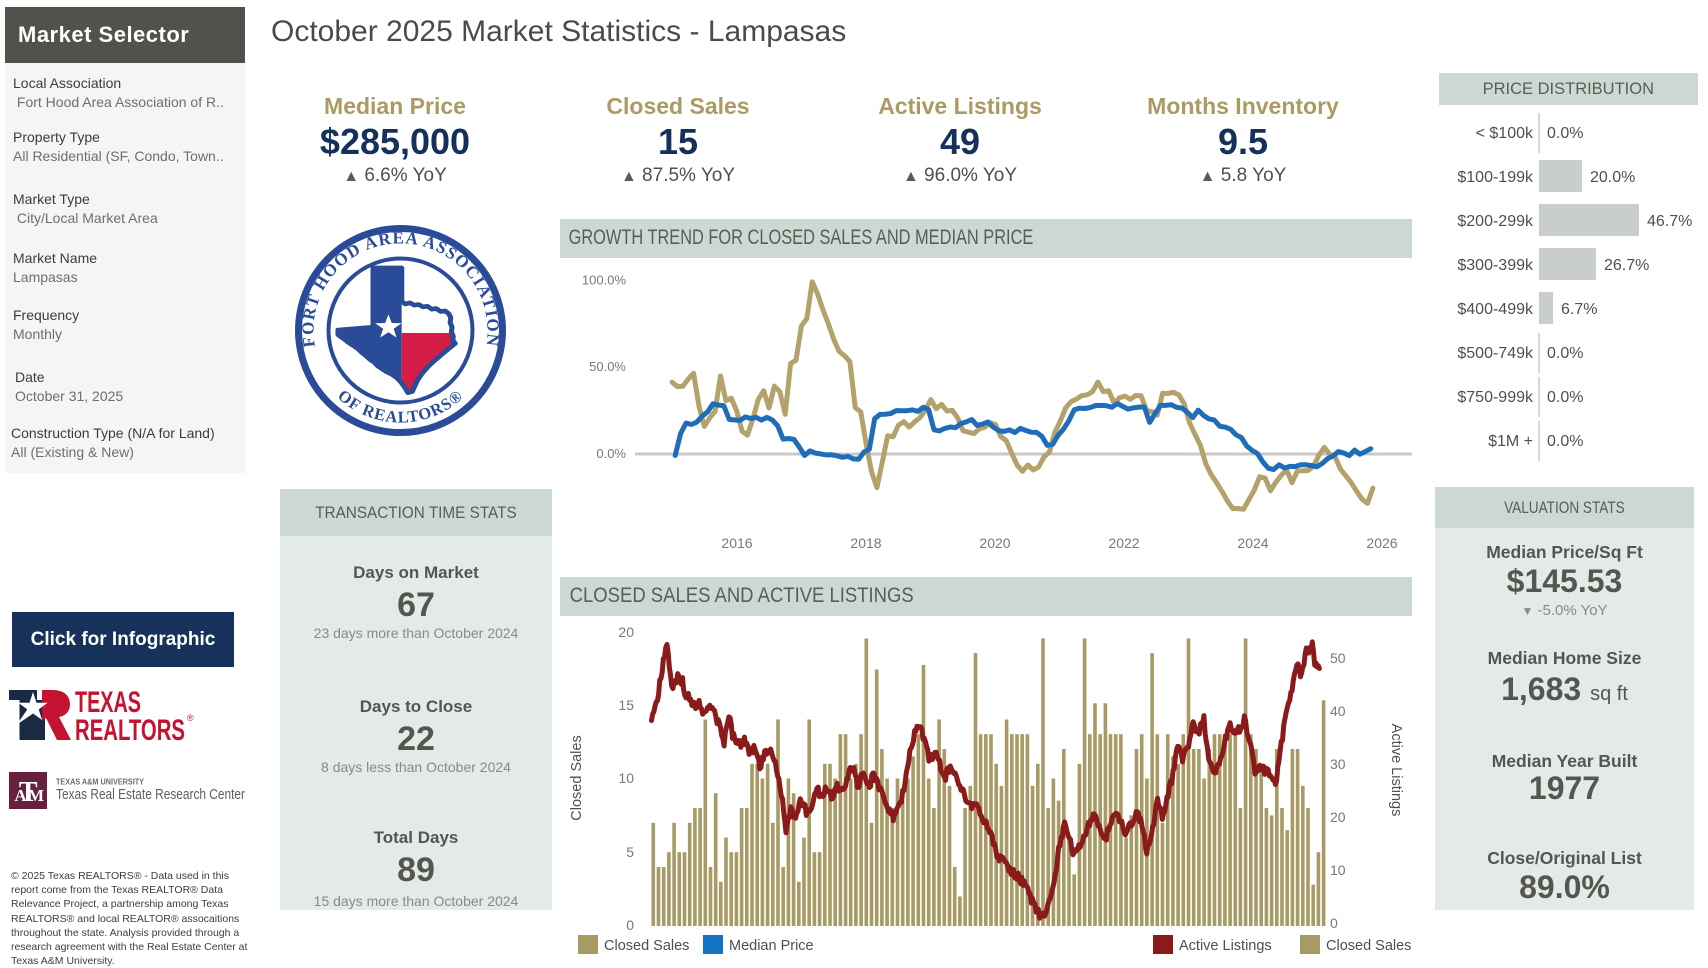 The width and height of the screenshot is (1708, 968). Describe the element at coordinates (1510, 441) in the screenshot. I see `svg-text: $1M +` at that location.